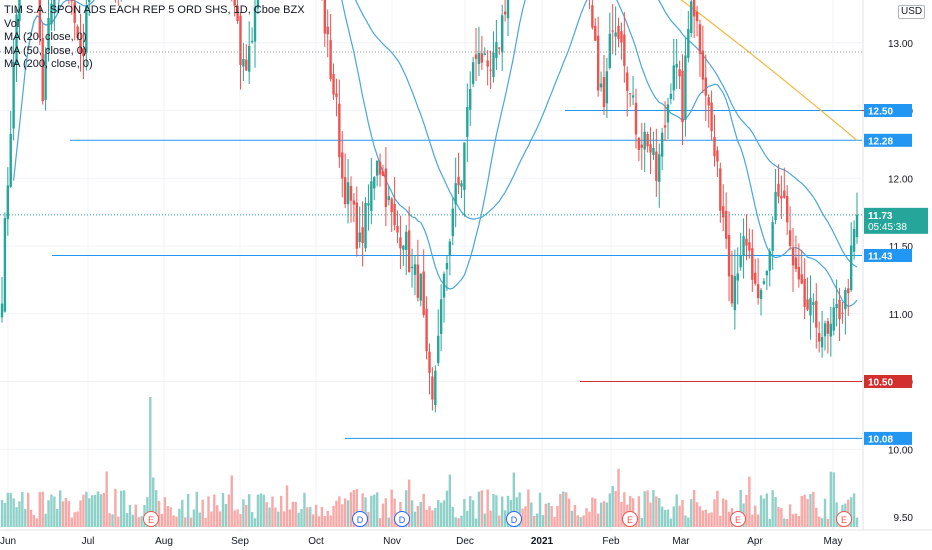  I want to click on time-tick-label: Mar, so click(681, 541).